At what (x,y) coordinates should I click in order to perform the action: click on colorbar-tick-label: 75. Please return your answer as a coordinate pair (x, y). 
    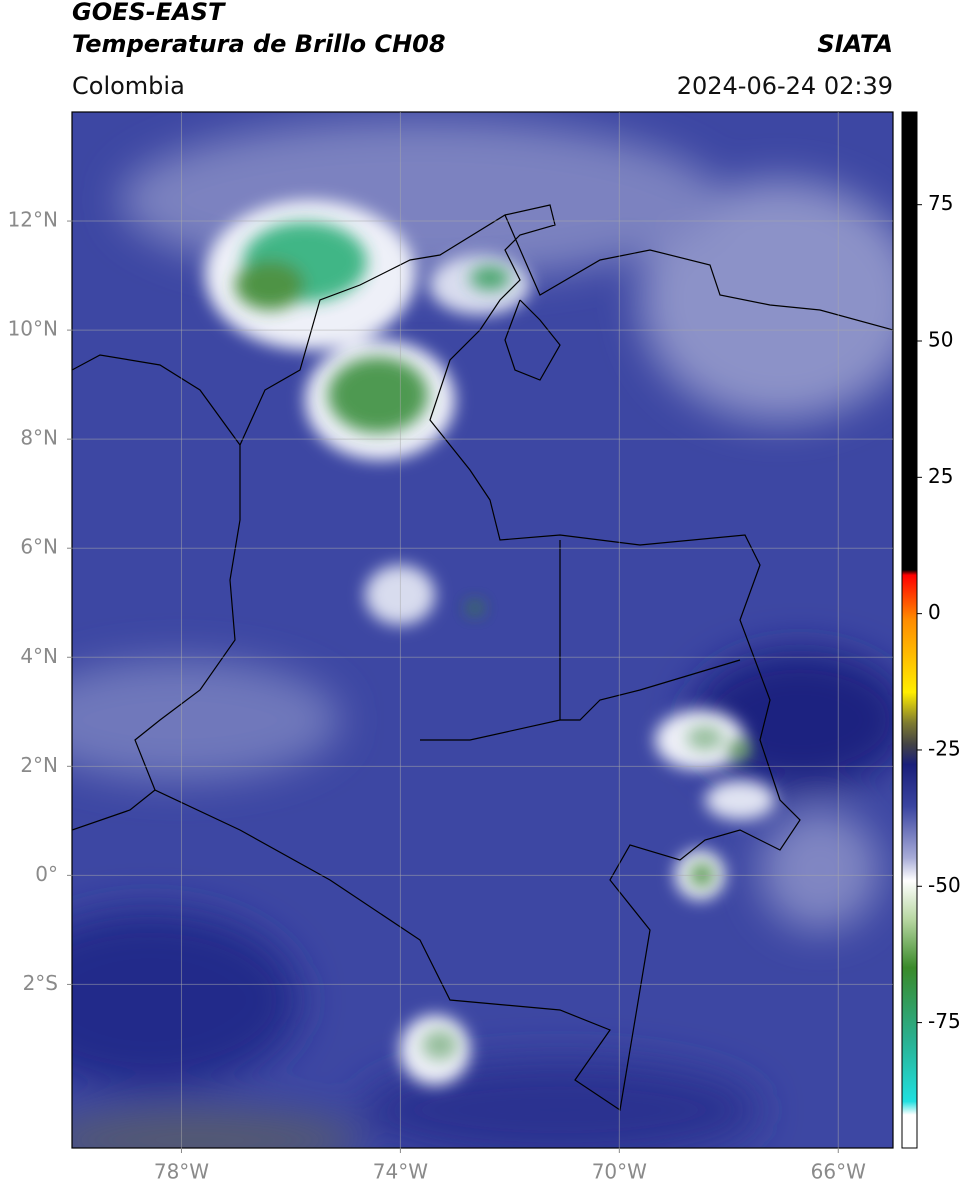
    Looking at the image, I should click on (940, 203).